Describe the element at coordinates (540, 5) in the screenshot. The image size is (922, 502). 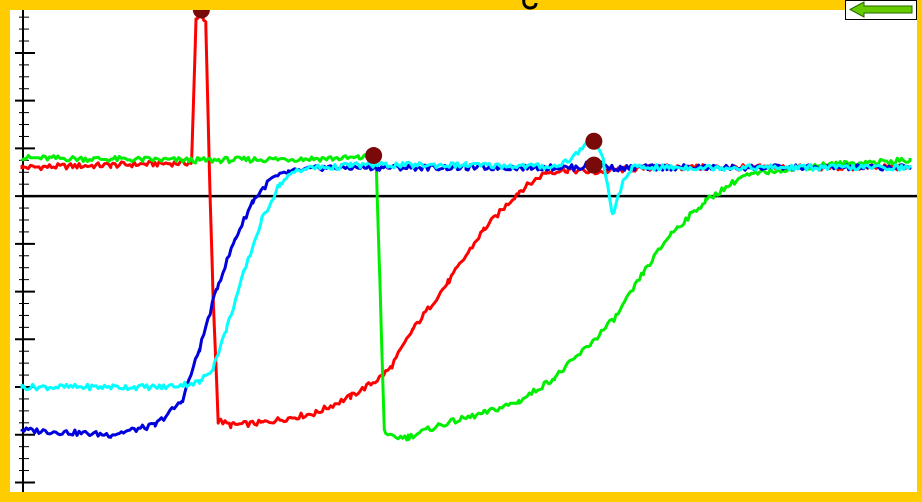
I see `title-fragment` at that location.